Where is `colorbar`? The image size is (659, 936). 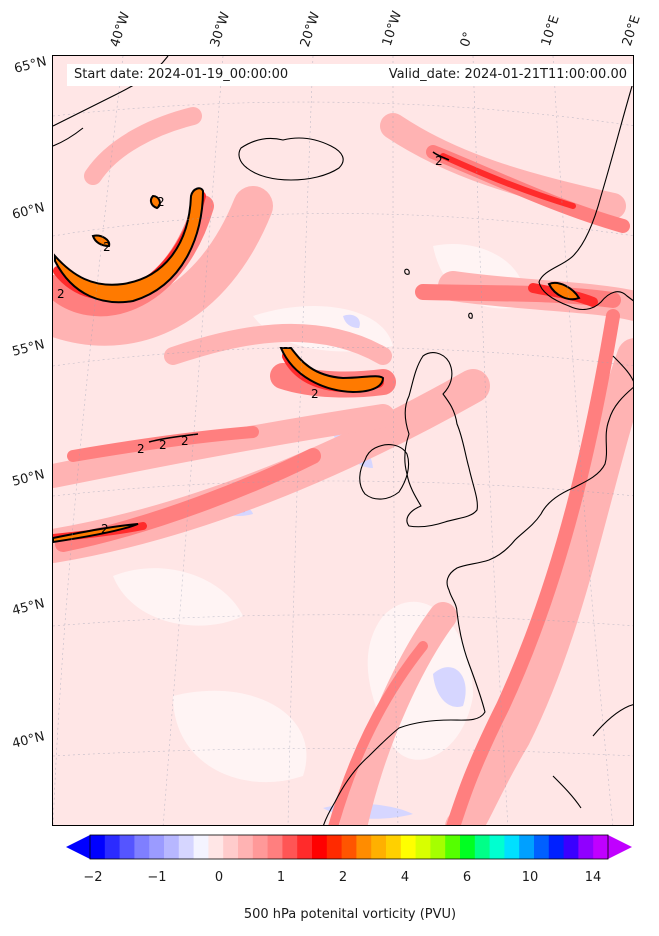 colorbar is located at coordinates (349, 847).